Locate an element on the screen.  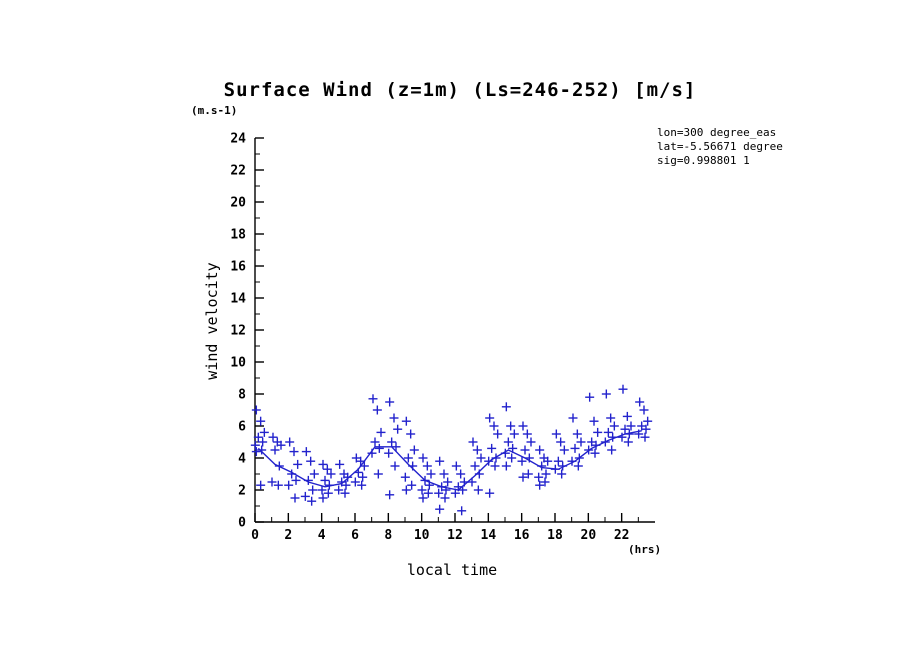
y-tick-label: 8 is located at coordinates (242, 395).